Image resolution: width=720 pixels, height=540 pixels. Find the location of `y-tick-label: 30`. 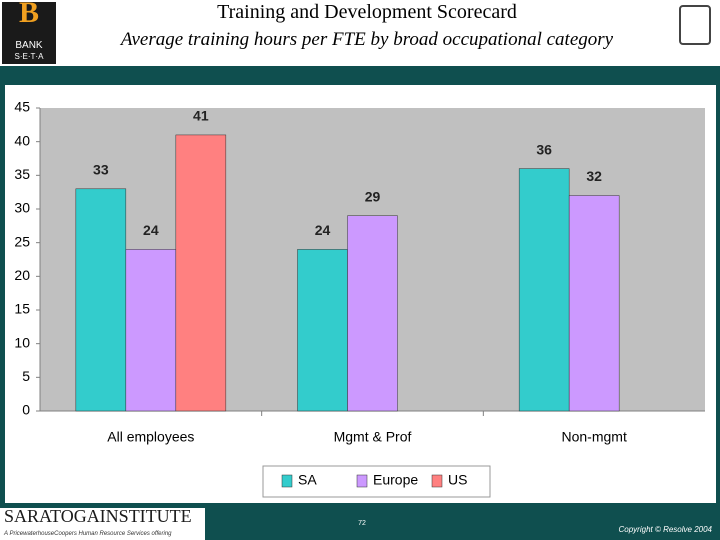

y-tick-label: 30 is located at coordinates (22, 208).